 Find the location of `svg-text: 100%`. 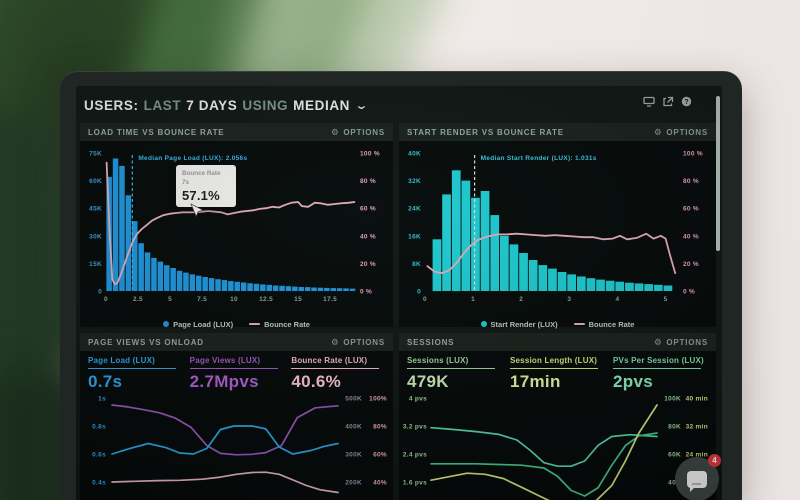

svg-text: 100% is located at coordinates (378, 398).